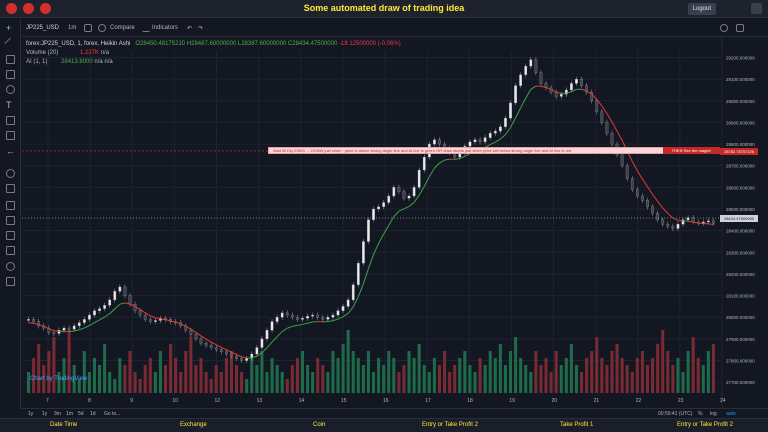  What do you see at coordinates (10, 205) in the screenshot?
I see `magnet-icon` at bounding box center [10, 205].